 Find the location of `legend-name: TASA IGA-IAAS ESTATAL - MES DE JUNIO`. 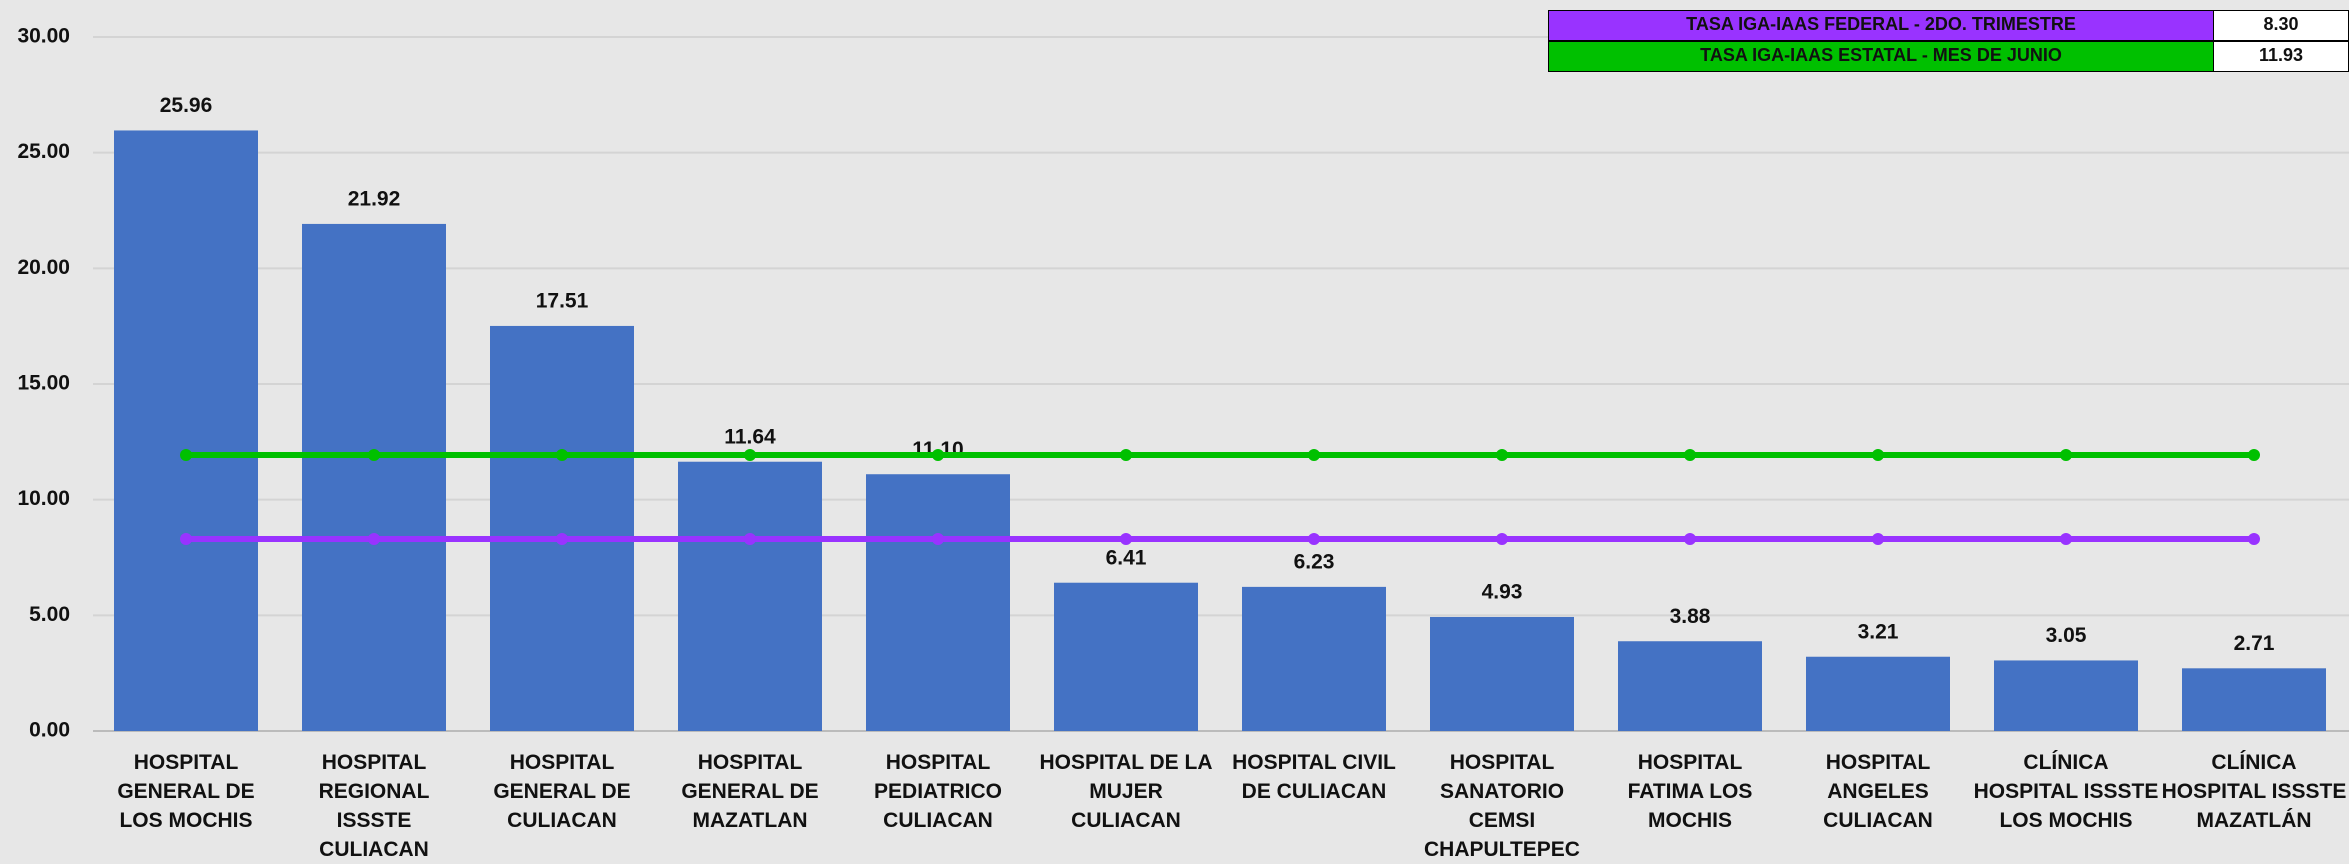

legend-name: TASA IGA-IAAS ESTATAL - MES DE JUNIO is located at coordinates (1881, 56).